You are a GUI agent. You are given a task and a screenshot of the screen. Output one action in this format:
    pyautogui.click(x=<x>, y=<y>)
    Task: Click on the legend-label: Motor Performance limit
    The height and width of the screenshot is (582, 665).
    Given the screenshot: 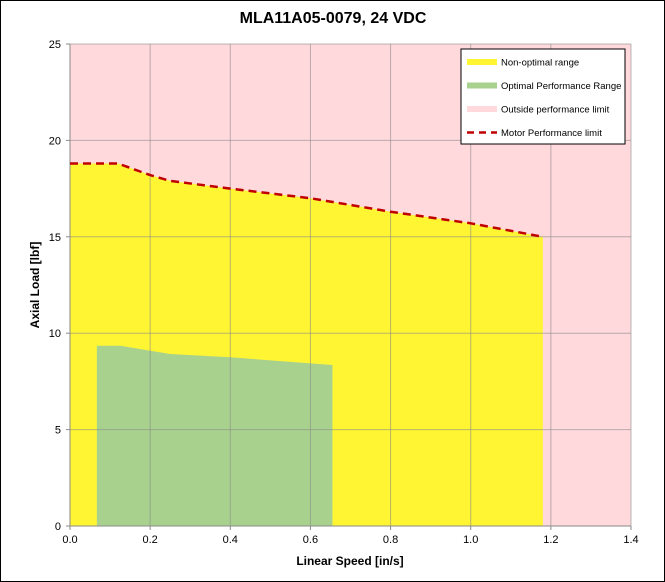 What is the action you would take?
    pyautogui.click(x=551, y=133)
    